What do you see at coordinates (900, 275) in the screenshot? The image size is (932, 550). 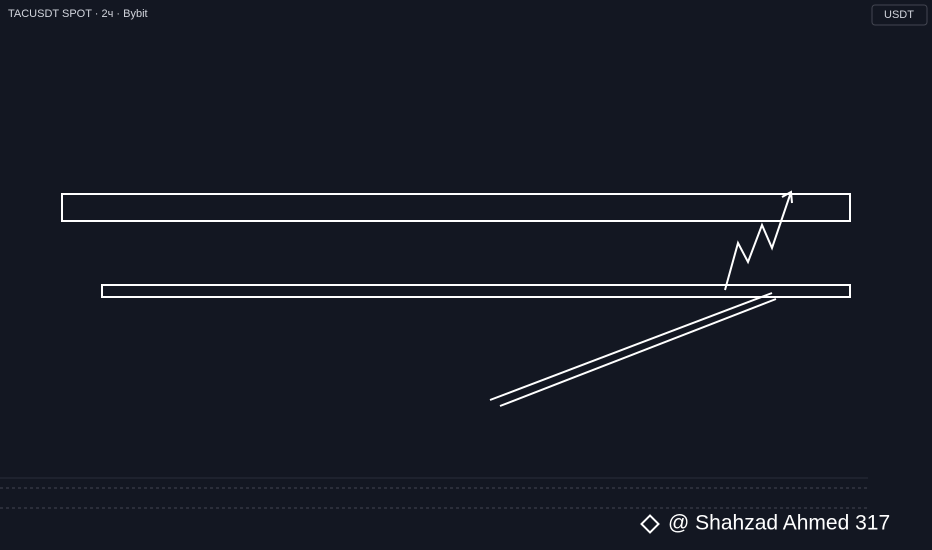 I see `price-axis` at bounding box center [900, 275].